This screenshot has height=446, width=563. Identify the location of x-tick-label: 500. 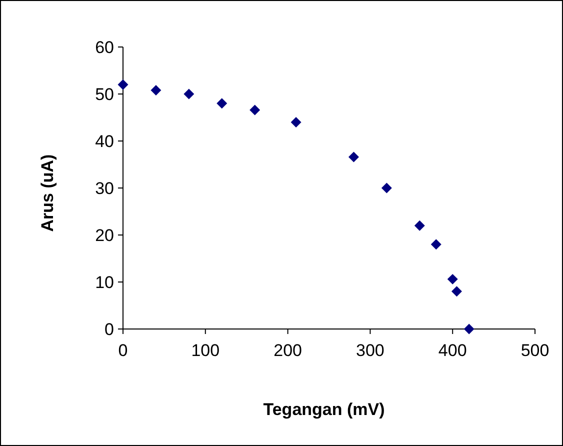
(535, 350).